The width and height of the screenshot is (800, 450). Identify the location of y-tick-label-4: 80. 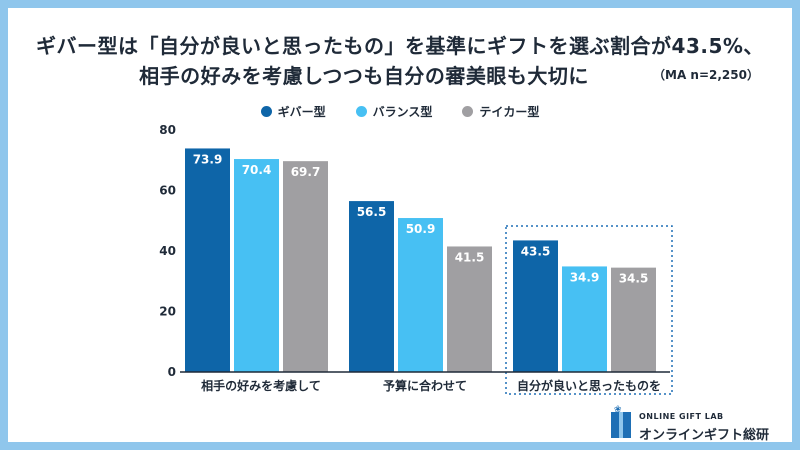
(167, 130).